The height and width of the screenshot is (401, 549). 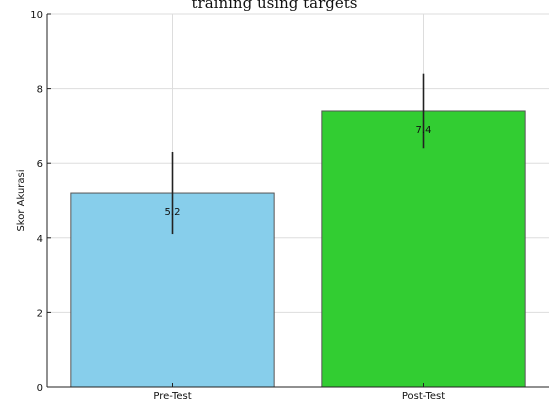 What do you see at coordinates (36, 15) in the screenshot?
I see `y-tick-label: 10` at bounding box center [36, 15].